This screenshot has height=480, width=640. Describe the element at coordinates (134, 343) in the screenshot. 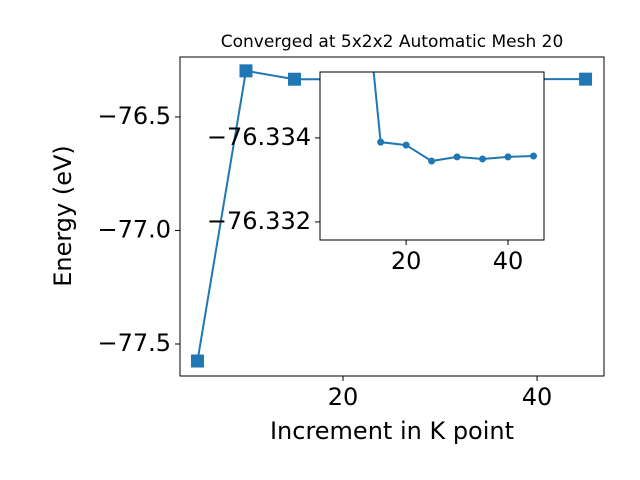

I see `y-tick-label: −77.5` at that location.